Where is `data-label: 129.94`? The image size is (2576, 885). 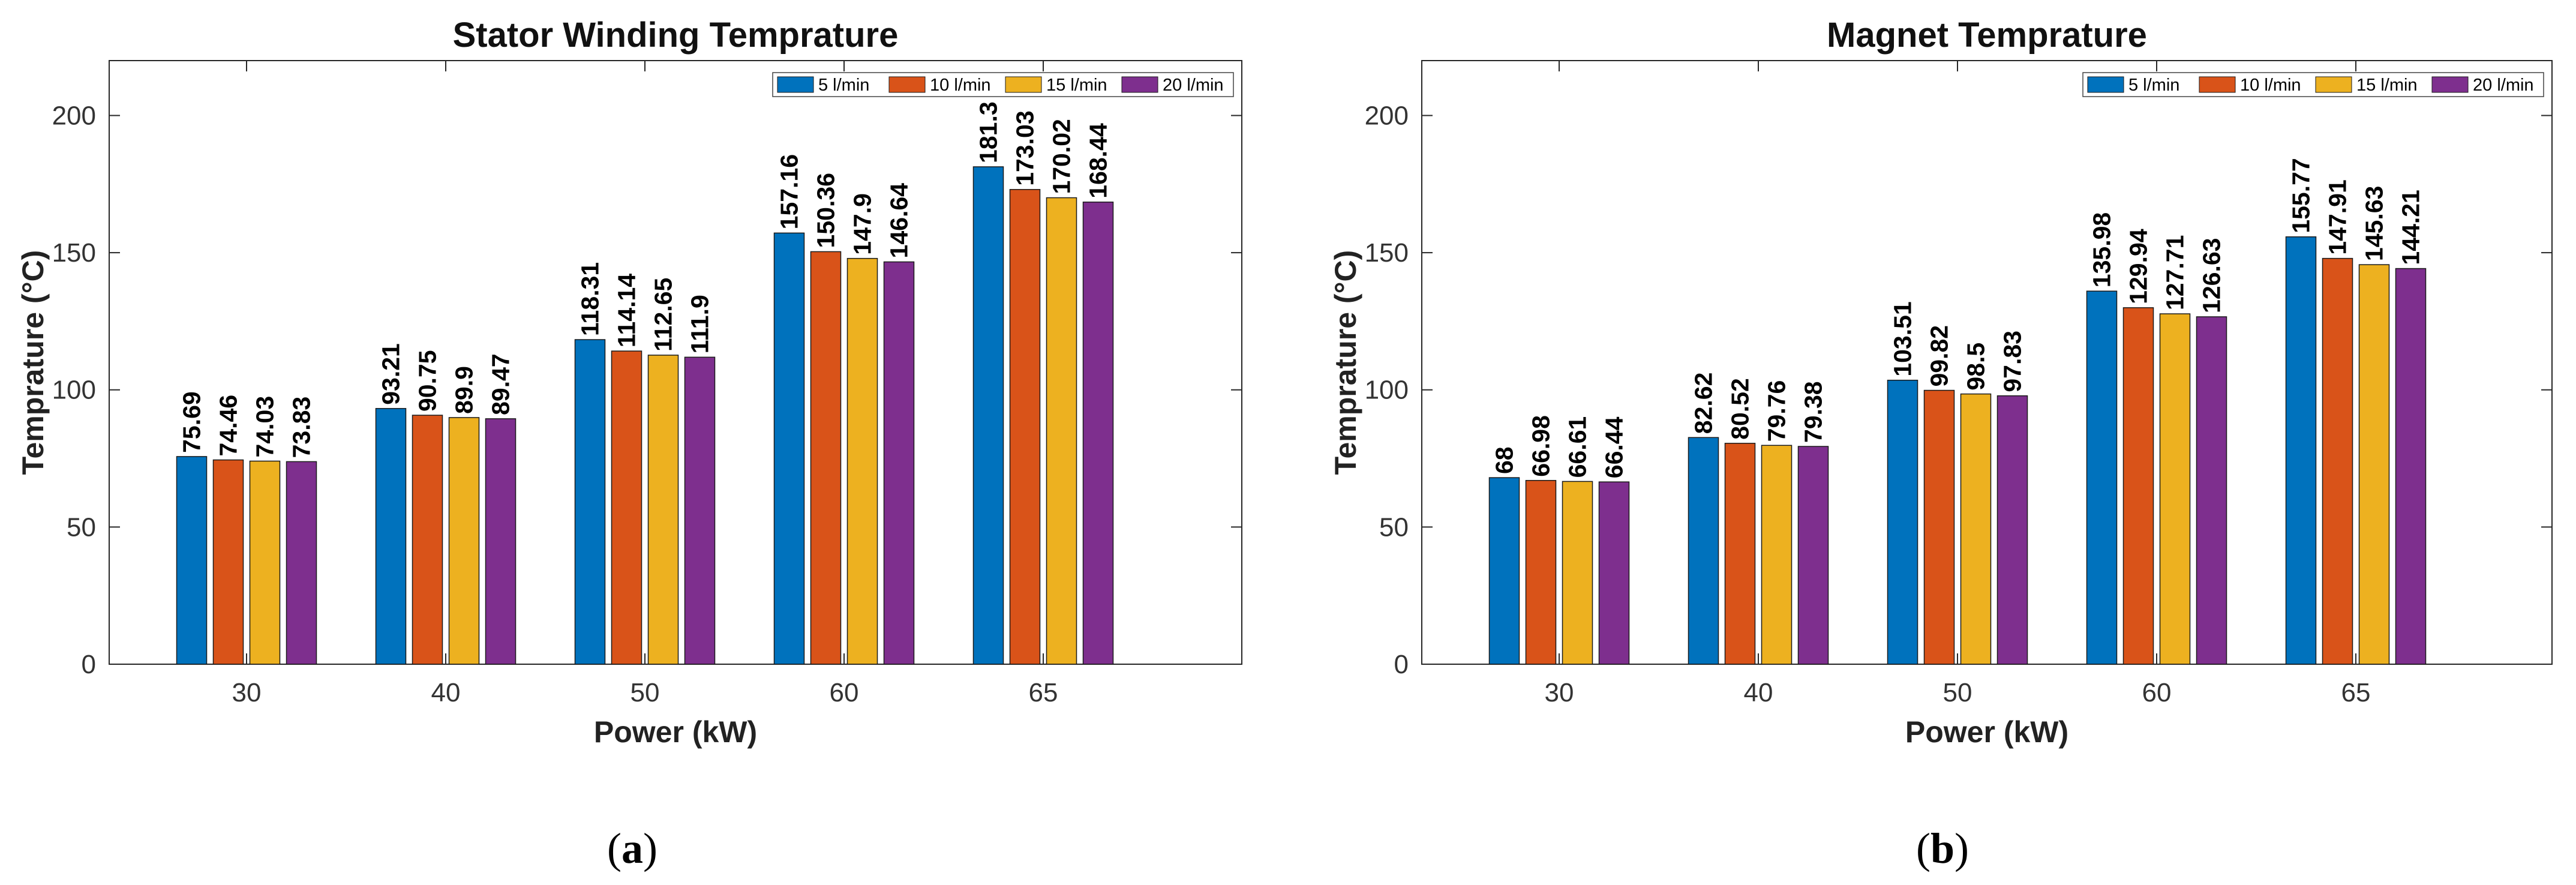
data-label: 129.94 is located at coordinates (2138, 266).